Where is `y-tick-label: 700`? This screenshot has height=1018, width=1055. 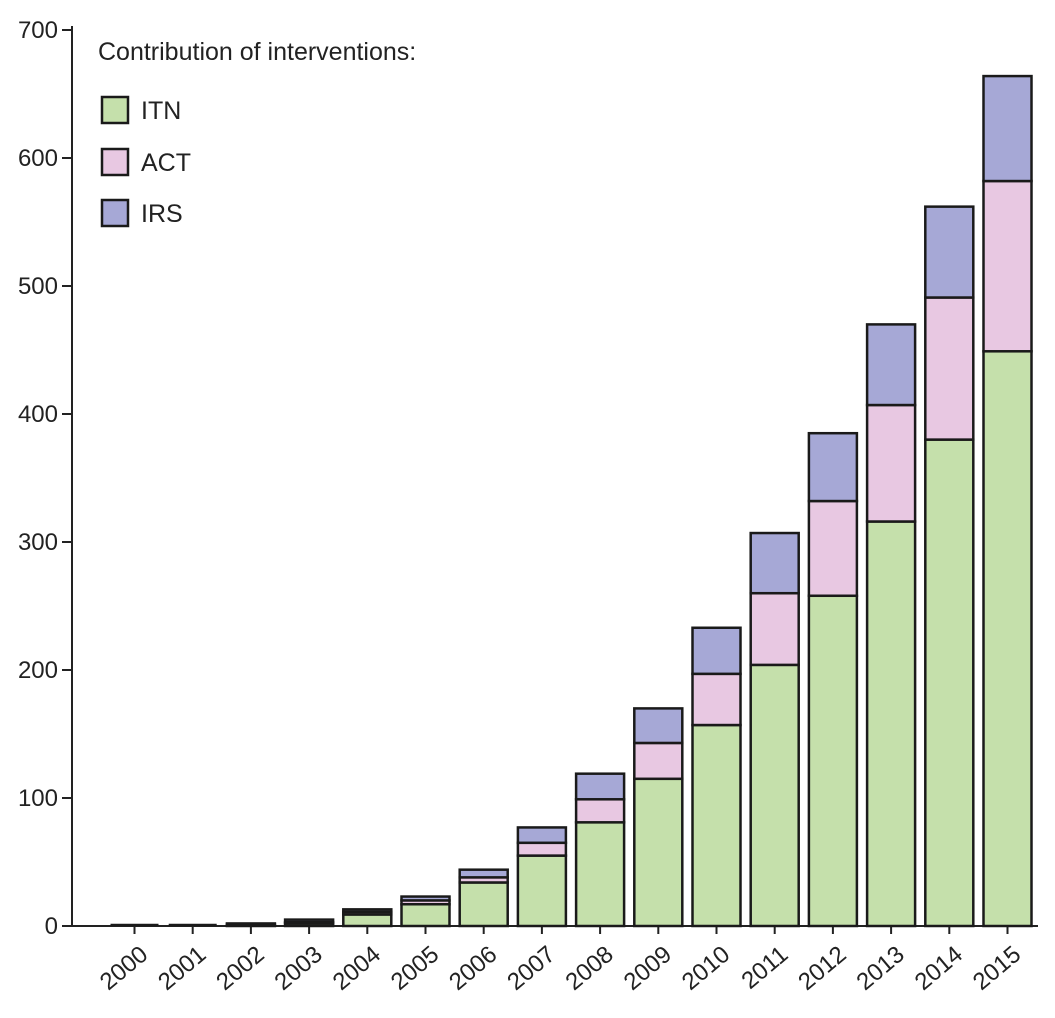
y-tick-label: 700 is located at coordinates (38, 30).